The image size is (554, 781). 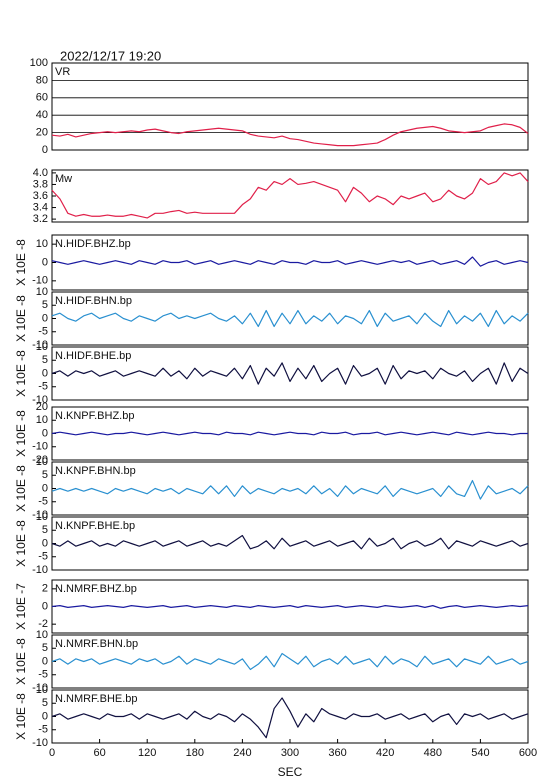 What do you see at coordinates (95, 471) in the screenshot?
I see `panel-label: N.KNPF.BHN.bp` at bounding box center [95, 471].